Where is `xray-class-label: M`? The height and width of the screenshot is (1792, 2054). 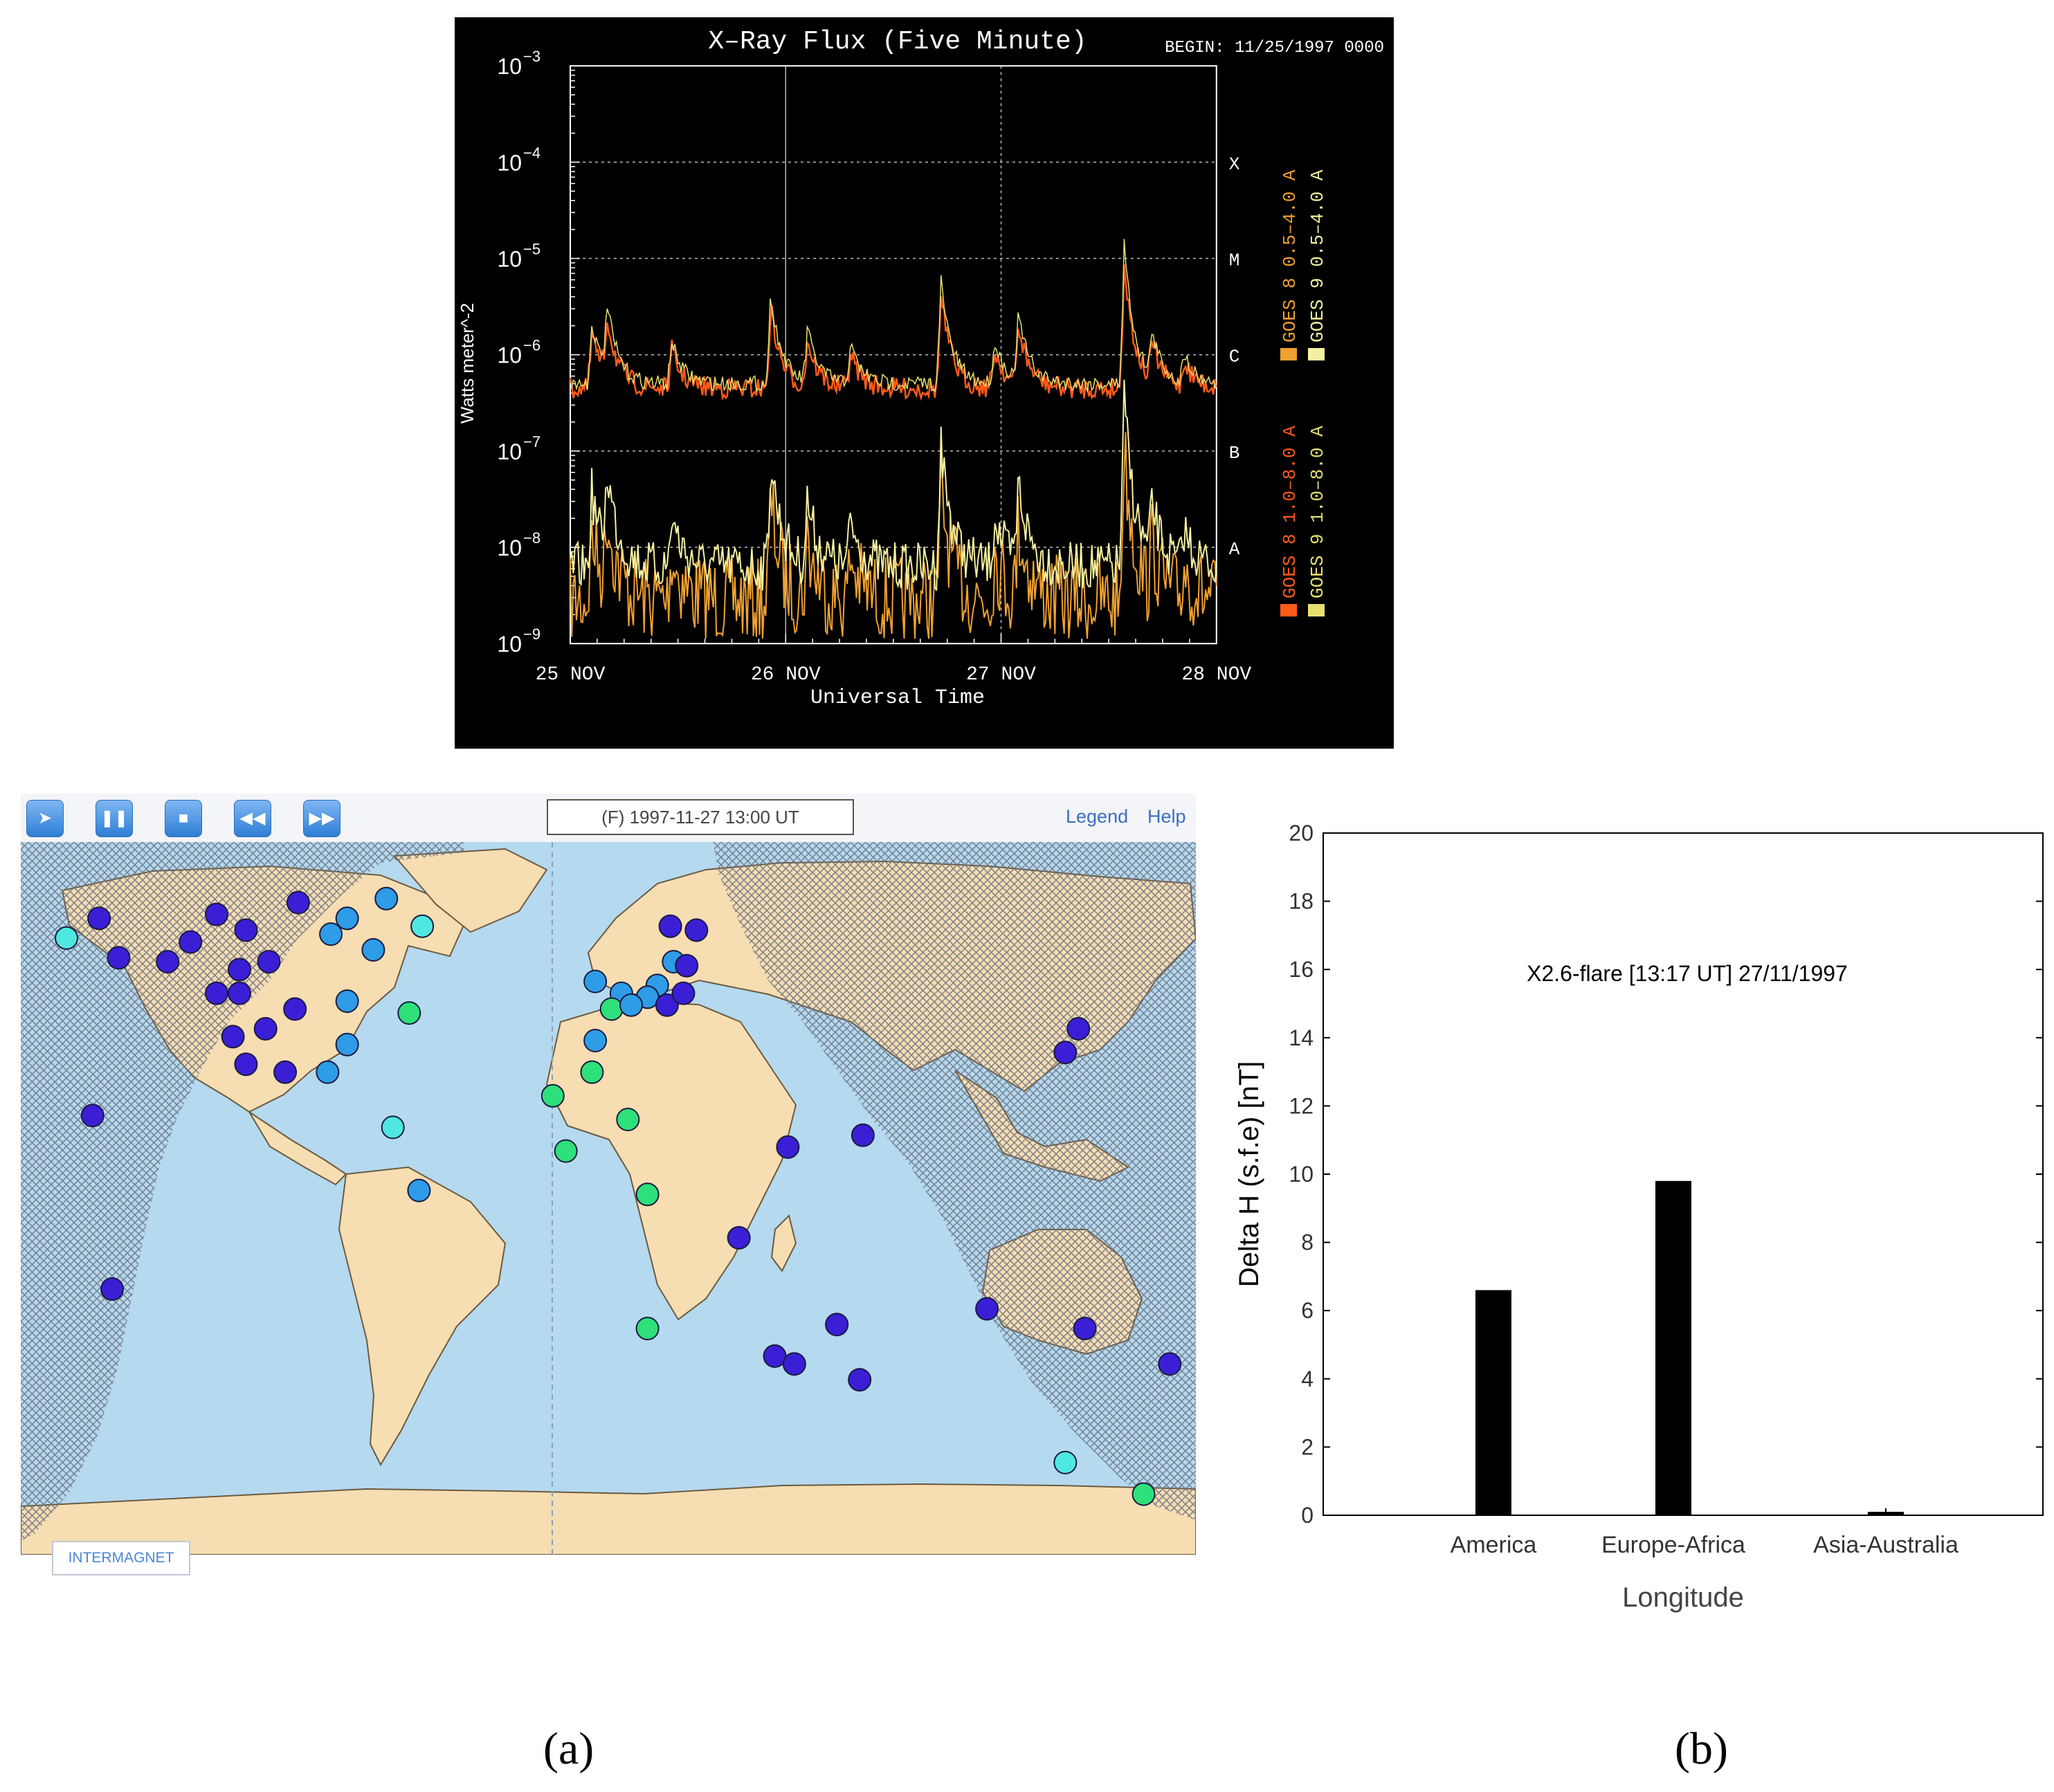
xray-class-label: M is located at coordinates (1234, 260).